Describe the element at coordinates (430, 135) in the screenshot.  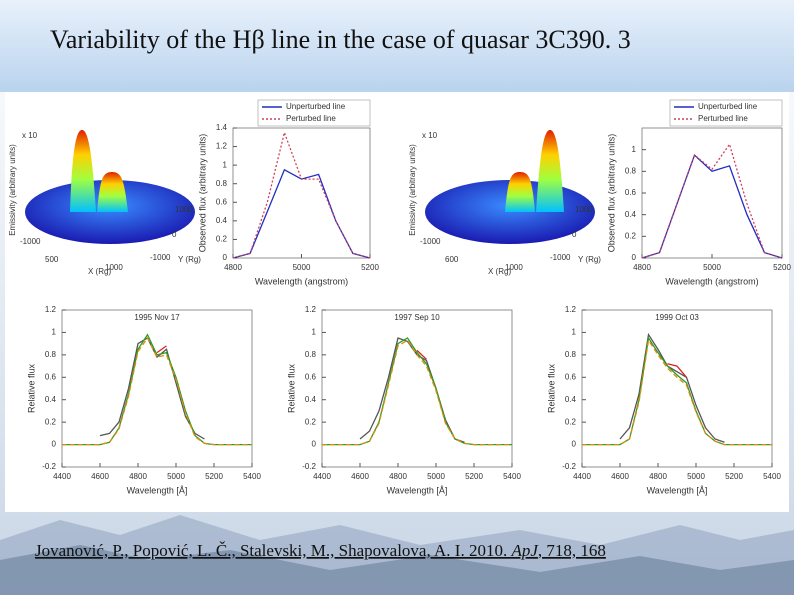
I see `tick-label: x 10` at that location.